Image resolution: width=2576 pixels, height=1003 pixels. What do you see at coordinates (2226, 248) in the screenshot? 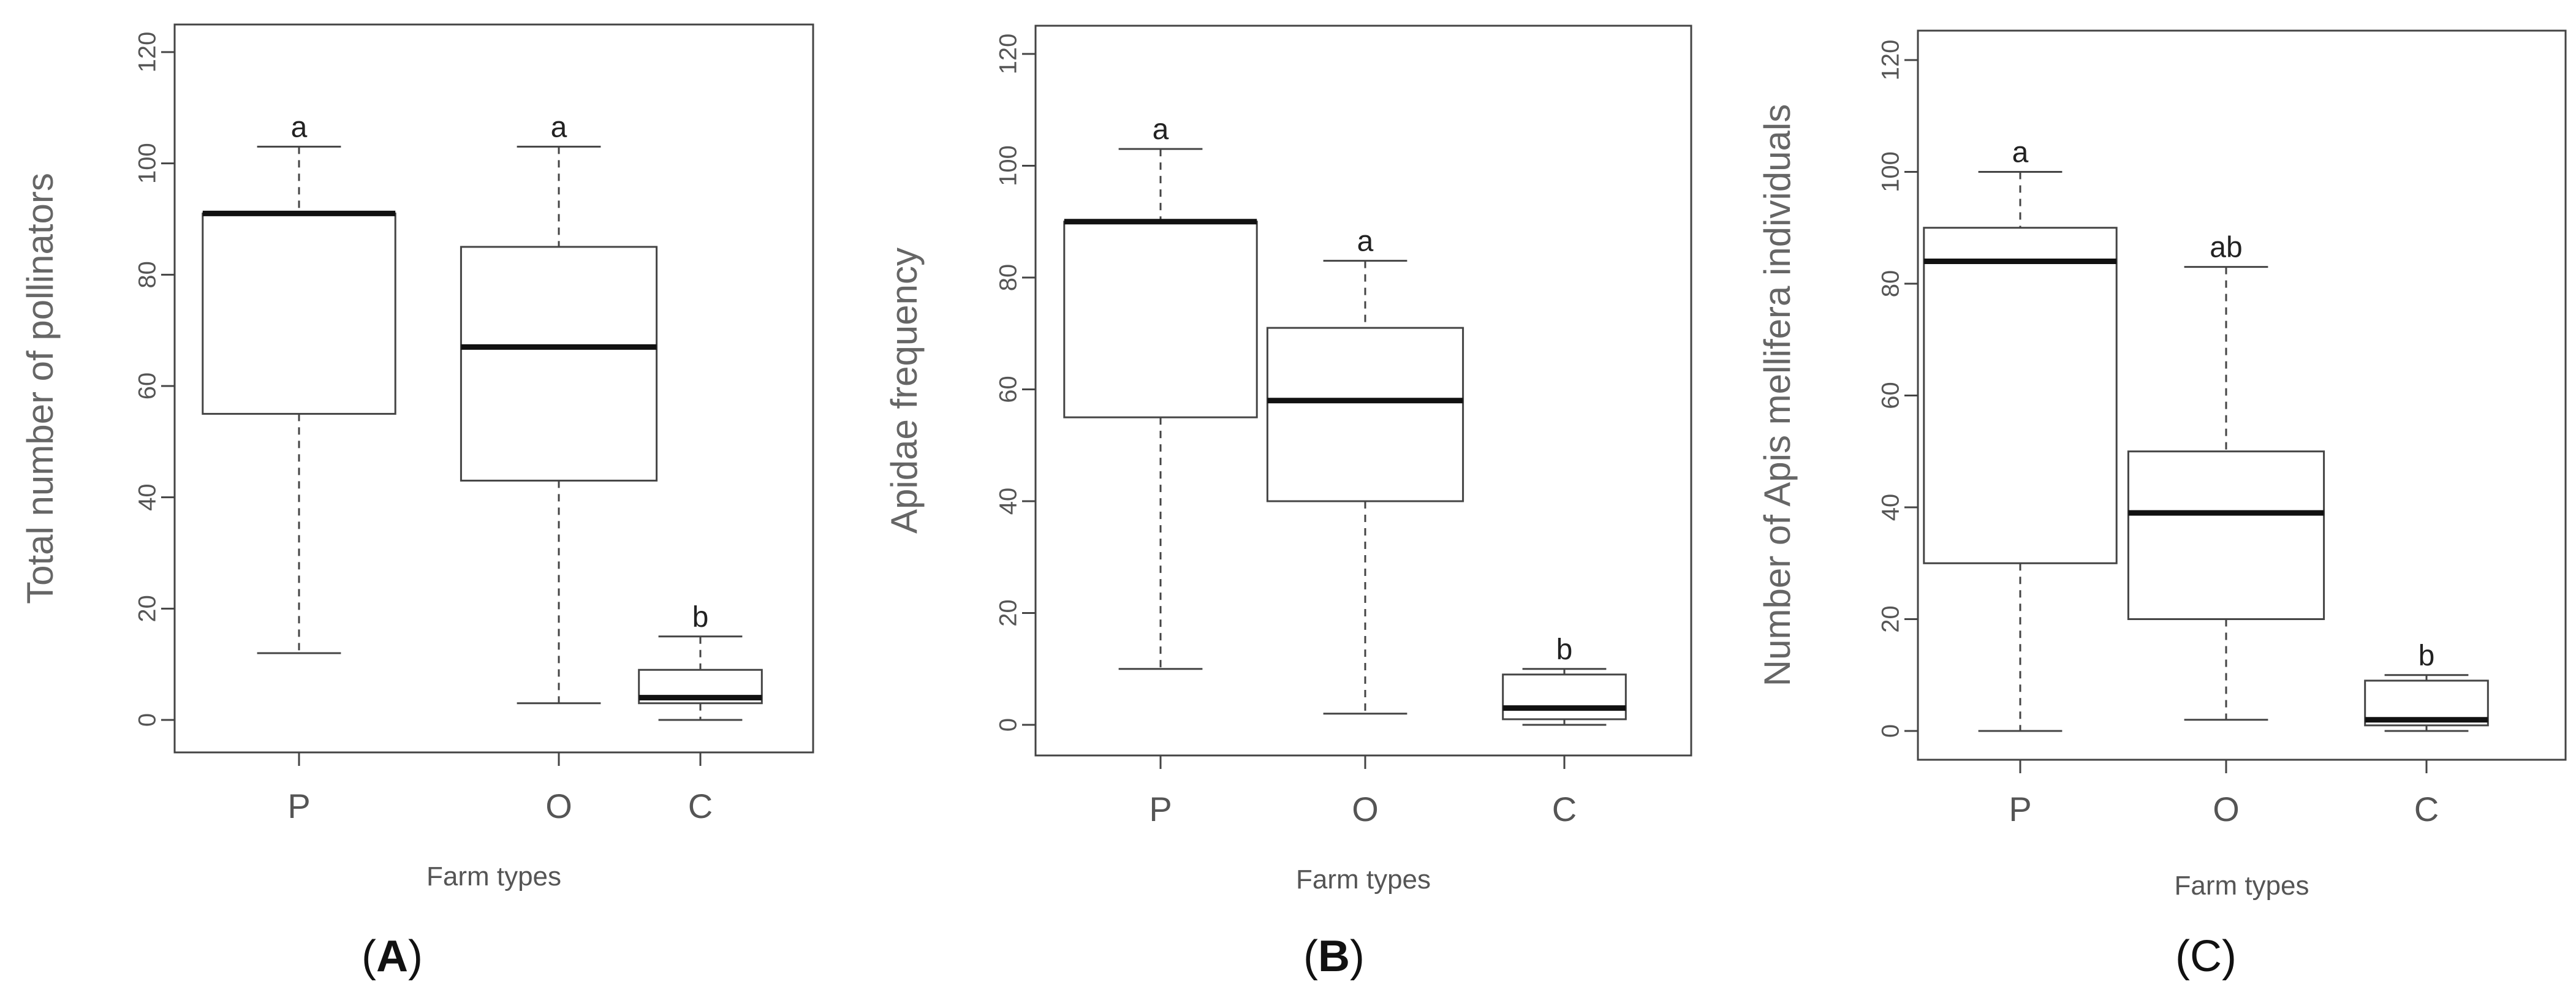
I see `significance-letter: ab` at bounding box center [2226, 248].